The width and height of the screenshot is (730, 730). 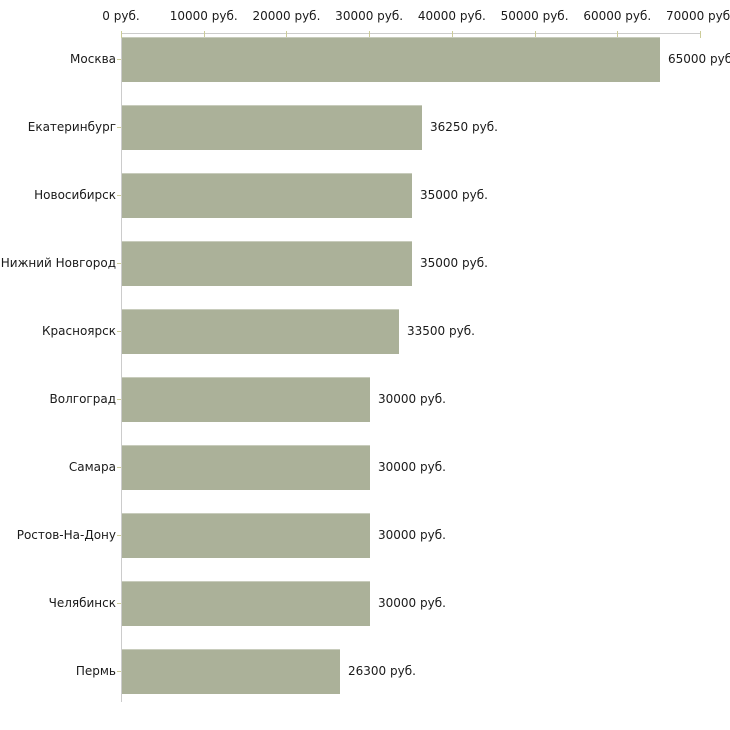 What do you see at coordinates (369, 16) in the screenshot?
I see `x-axis-tick-label: 30000 руб.` at bounding box center [369, 16].